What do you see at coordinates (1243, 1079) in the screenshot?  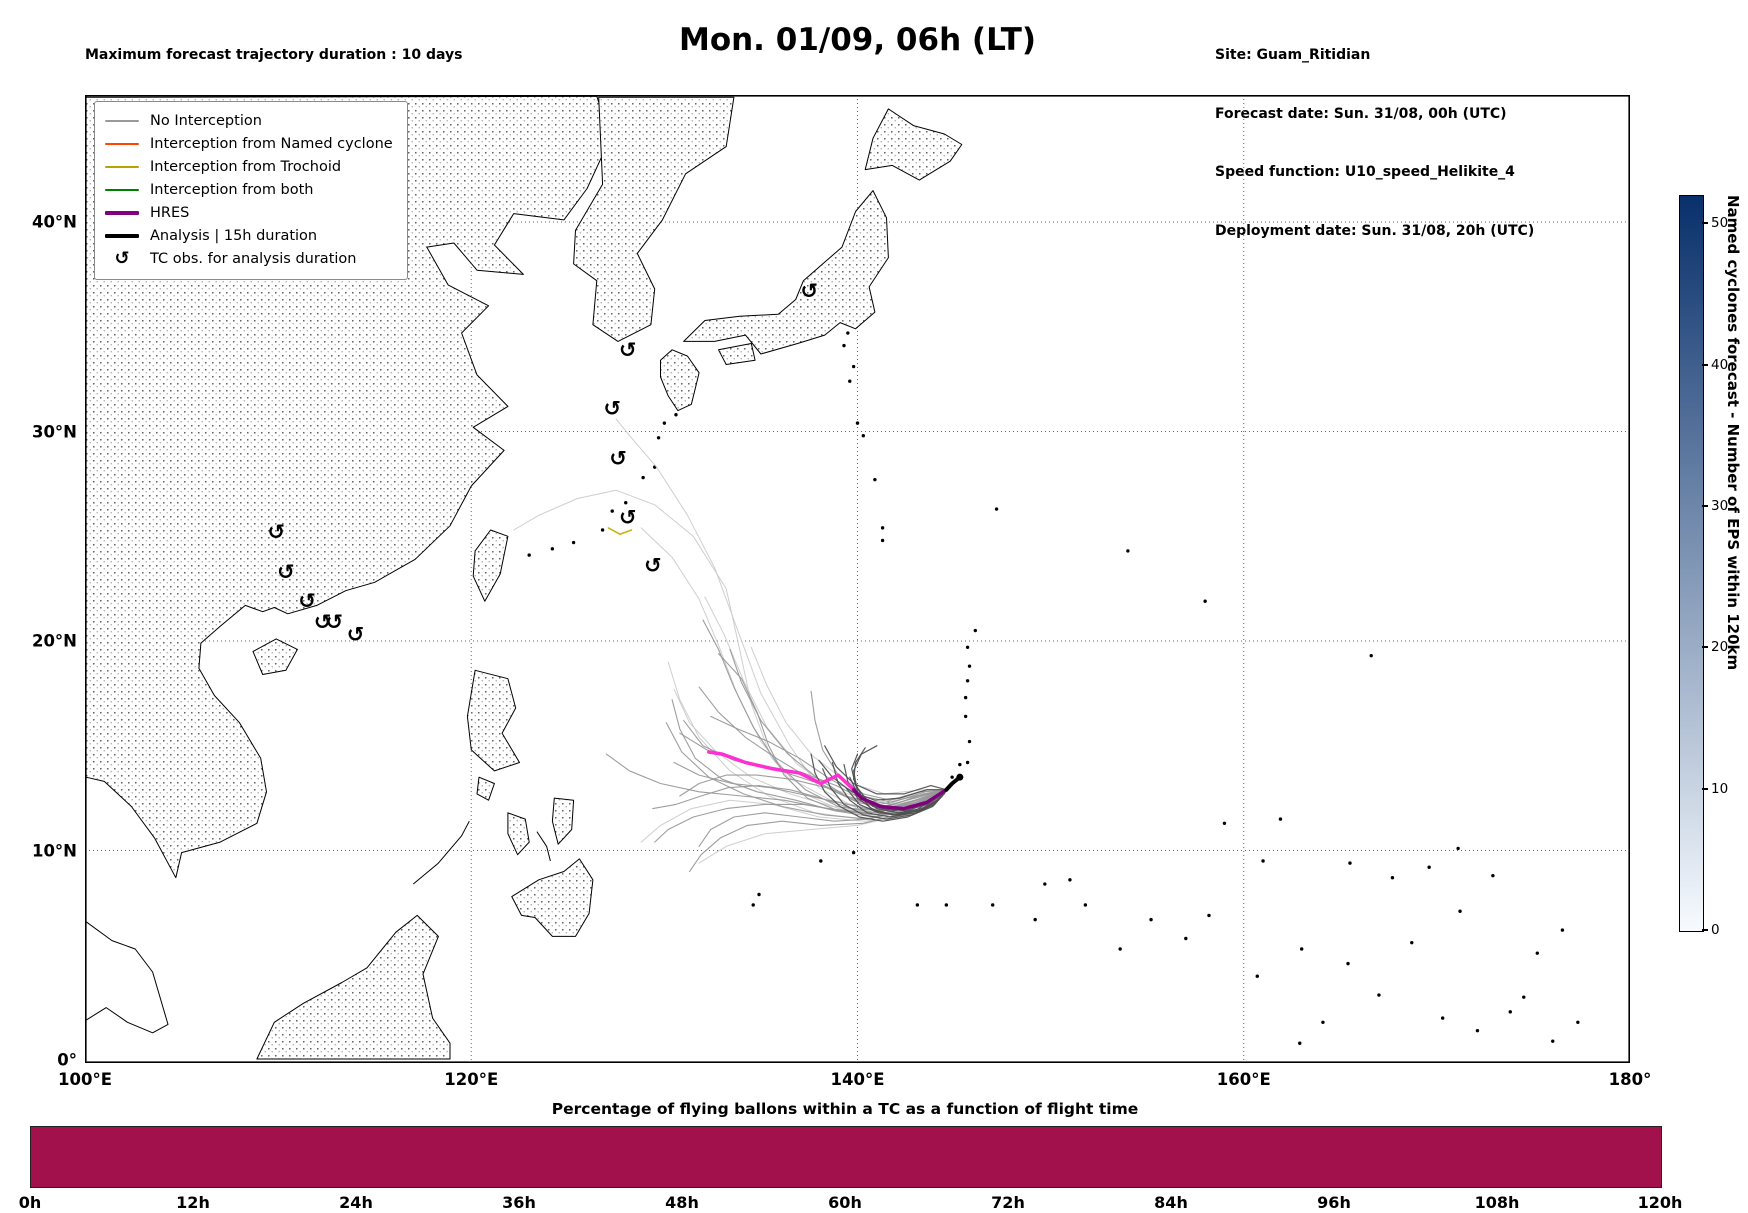 I see `lon-tick-label: 160°E` at bounding box center [1243, 1079].